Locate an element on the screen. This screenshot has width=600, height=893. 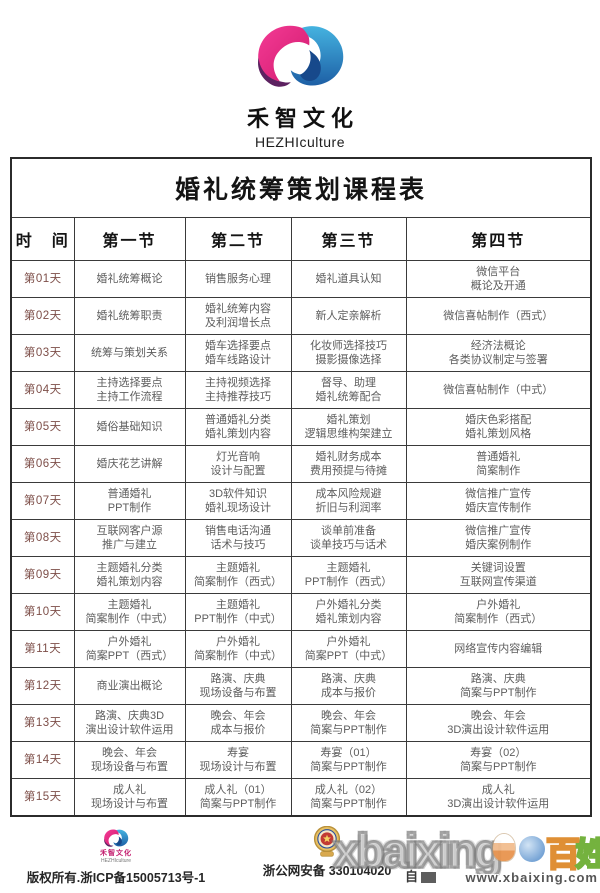
watermark-char-xing: 姓 is located at coordinates (587, 854).